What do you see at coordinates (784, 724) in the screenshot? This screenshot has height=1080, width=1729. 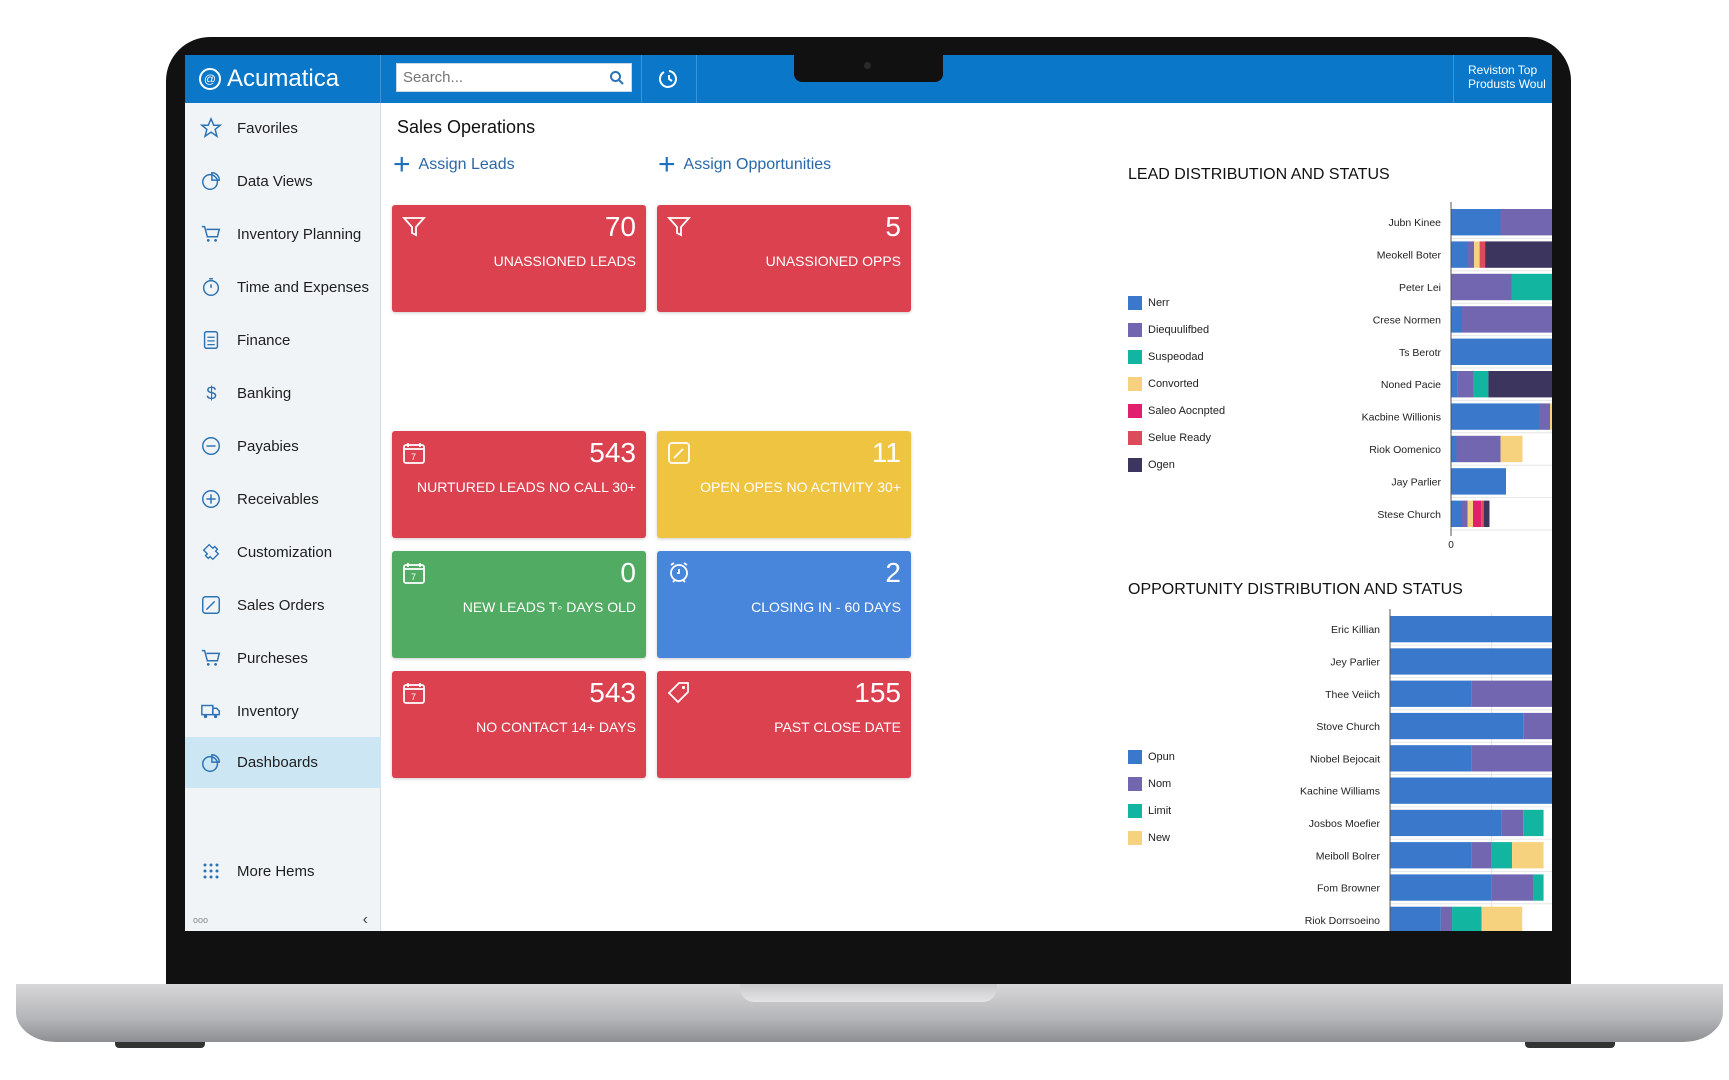 I see `kpi-tile-past-close-date: 155 PAST CLOSE DATE` at bounding box center [784, 724].